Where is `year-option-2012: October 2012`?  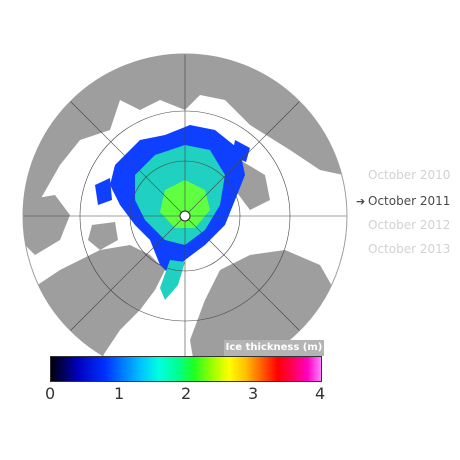 year-option-2012: October 2012 is located at coordinates (409, 225).